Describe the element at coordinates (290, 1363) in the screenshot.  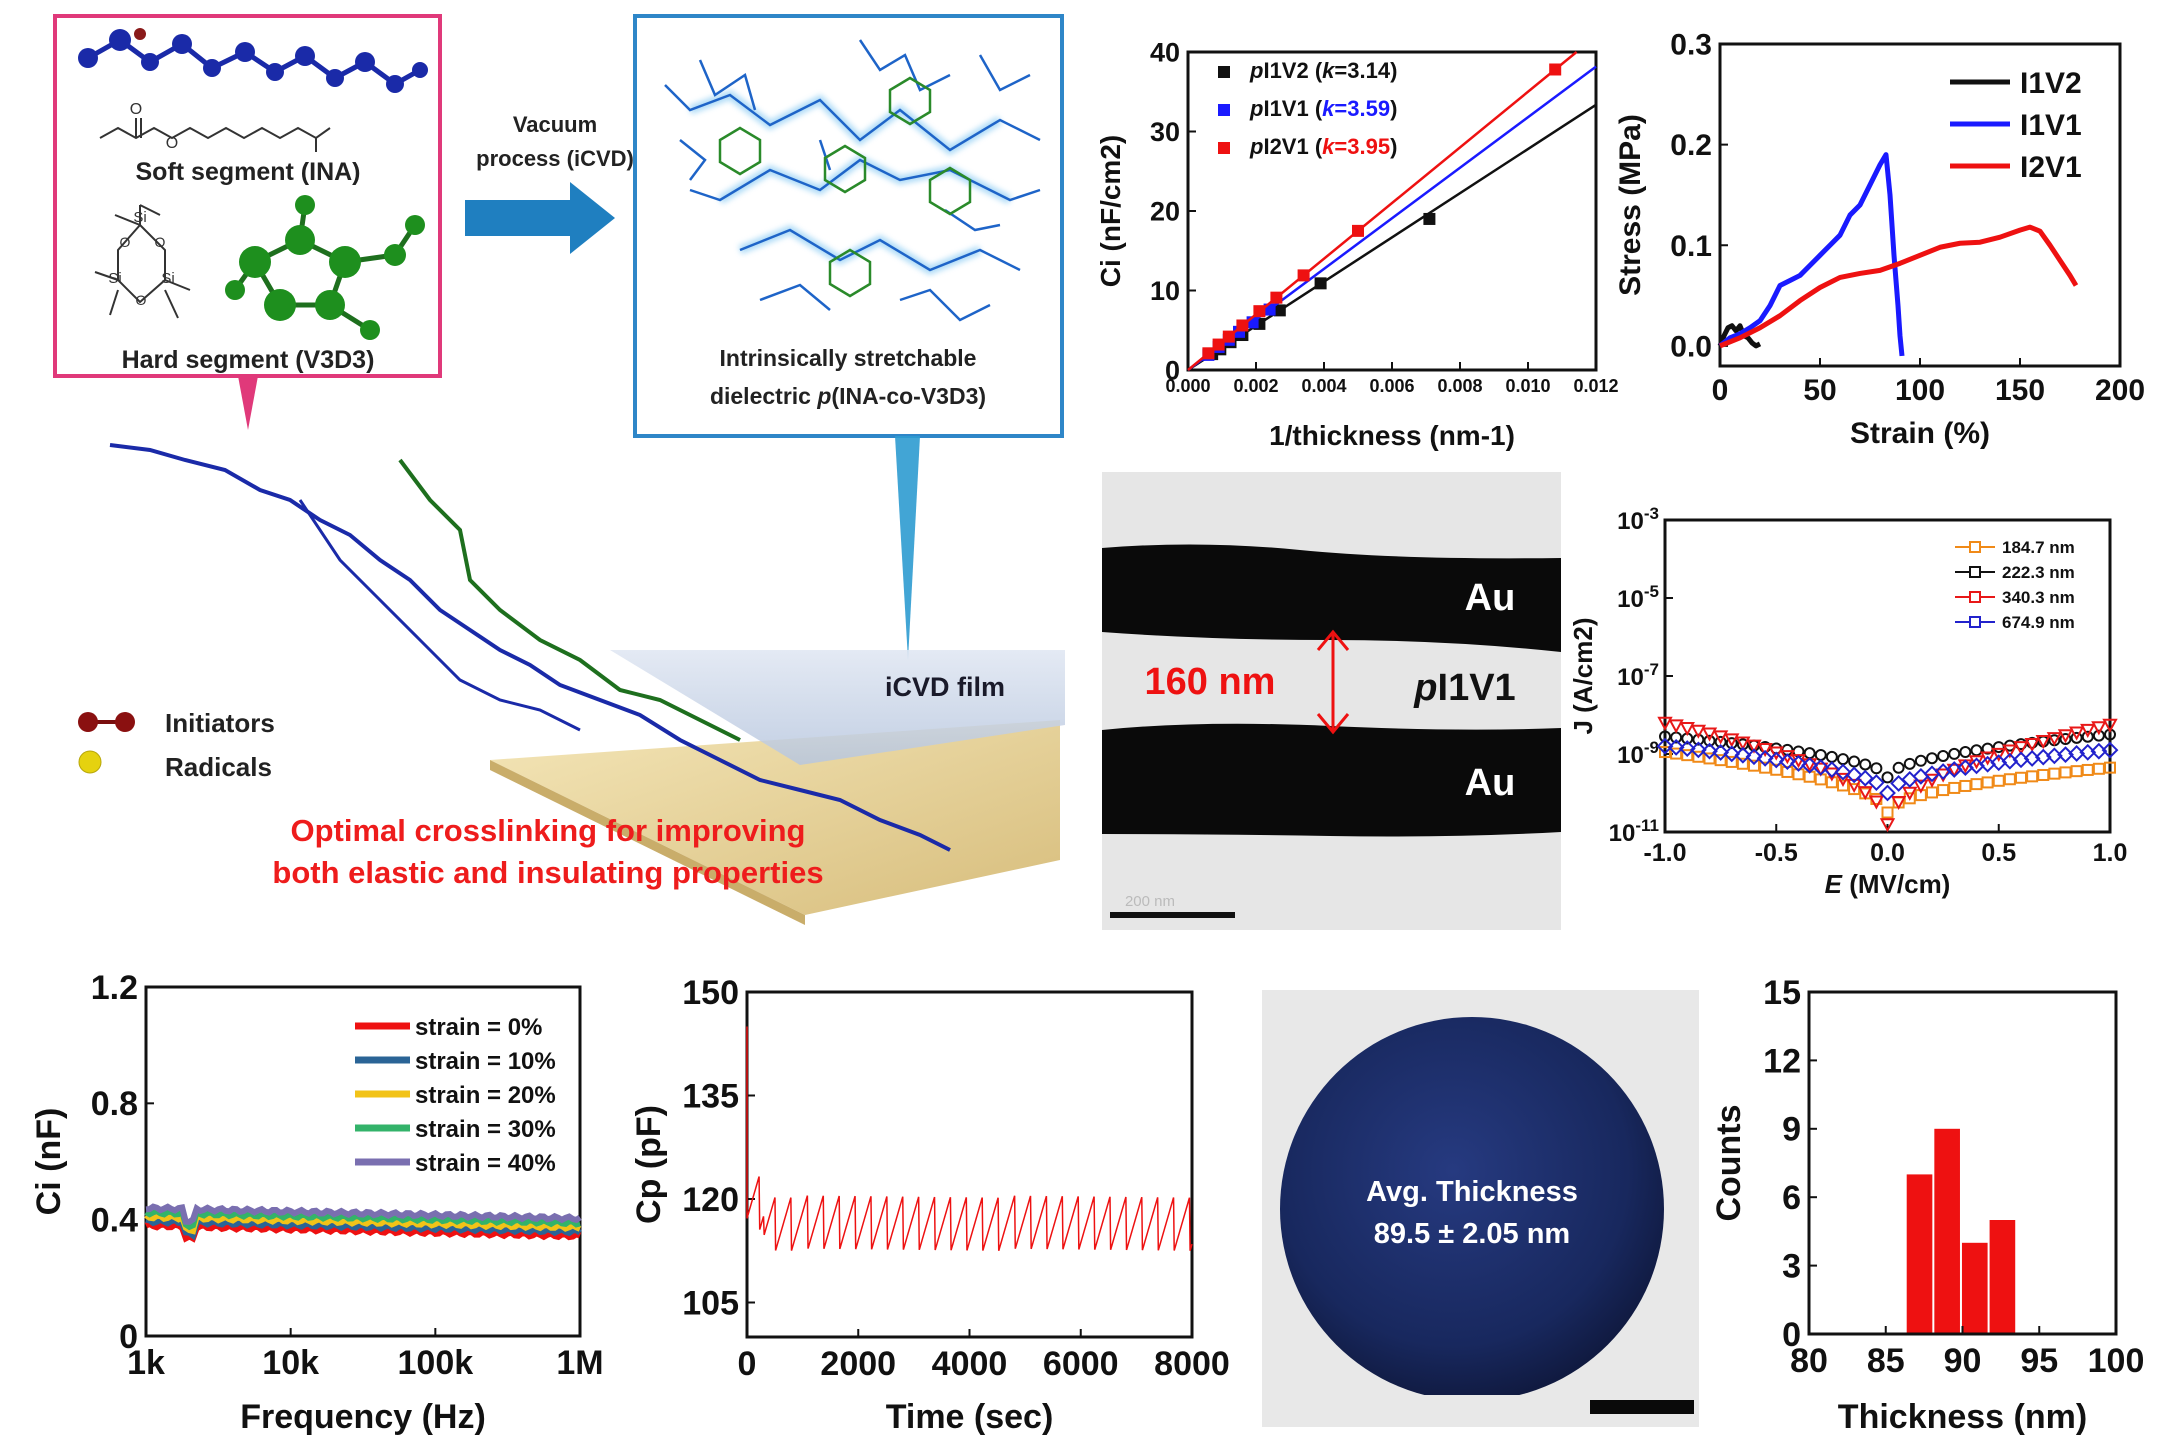
I see `c3-xtick-label: 10k` at that location.